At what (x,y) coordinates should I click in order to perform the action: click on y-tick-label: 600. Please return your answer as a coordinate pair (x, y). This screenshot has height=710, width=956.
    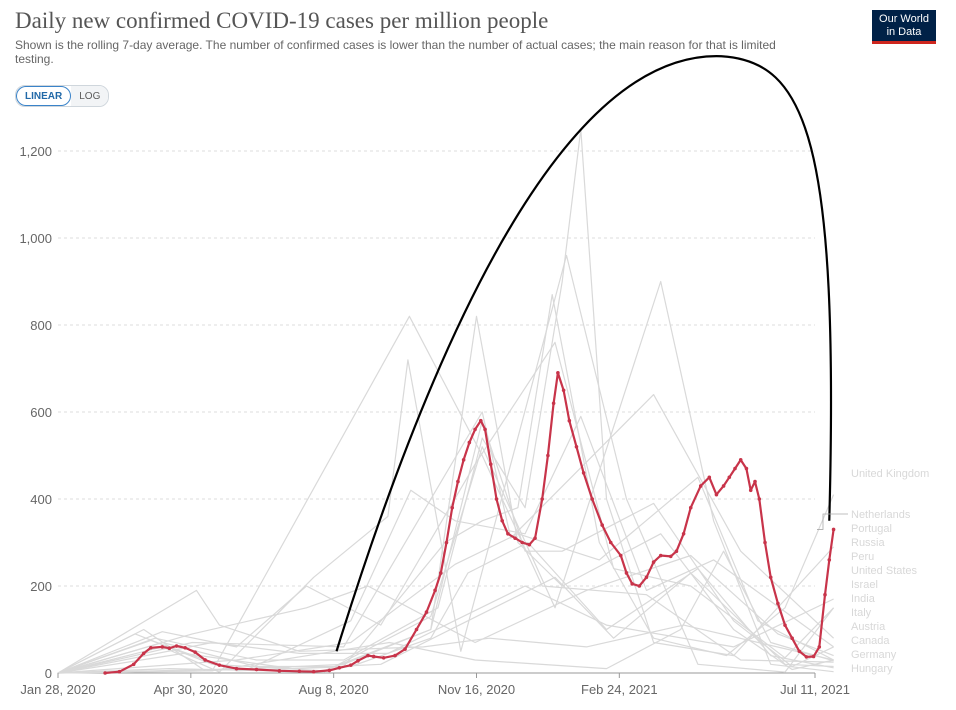
    Looking at the image, I should click on (41, 412).